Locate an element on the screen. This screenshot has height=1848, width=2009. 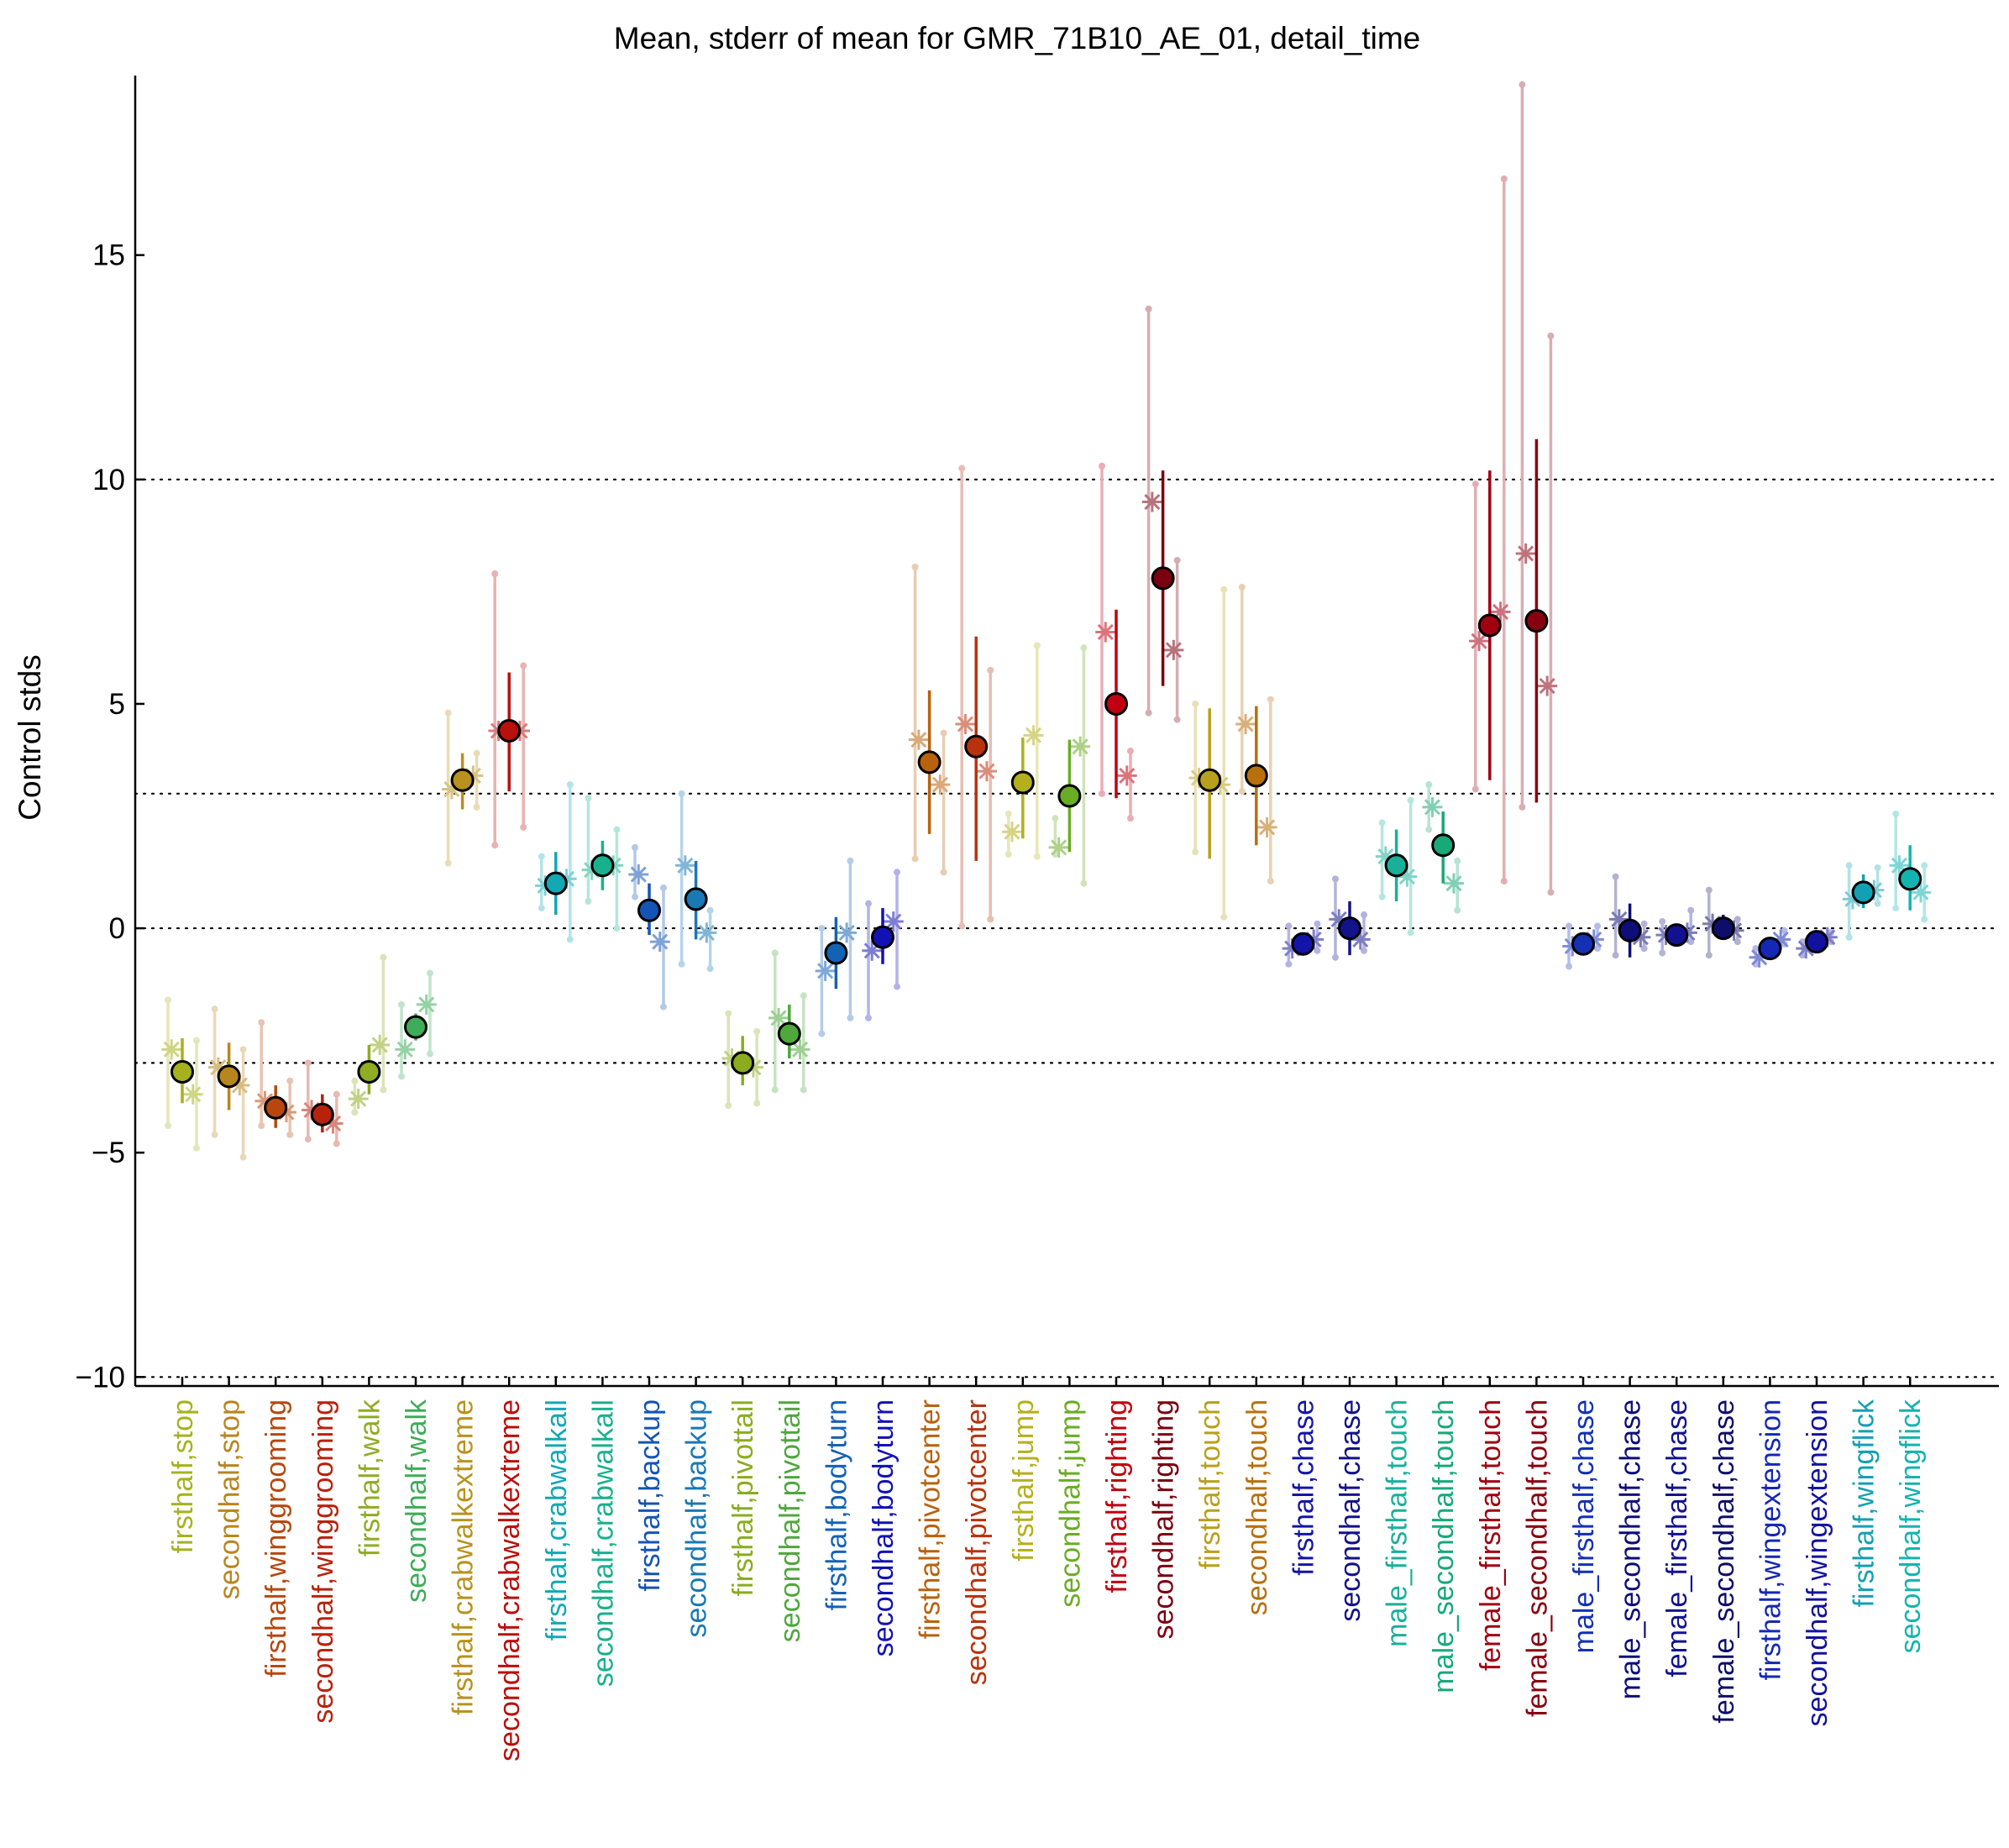
x-tick-label: firsthalf,winggrooming is located at coordinates (276, 1538).